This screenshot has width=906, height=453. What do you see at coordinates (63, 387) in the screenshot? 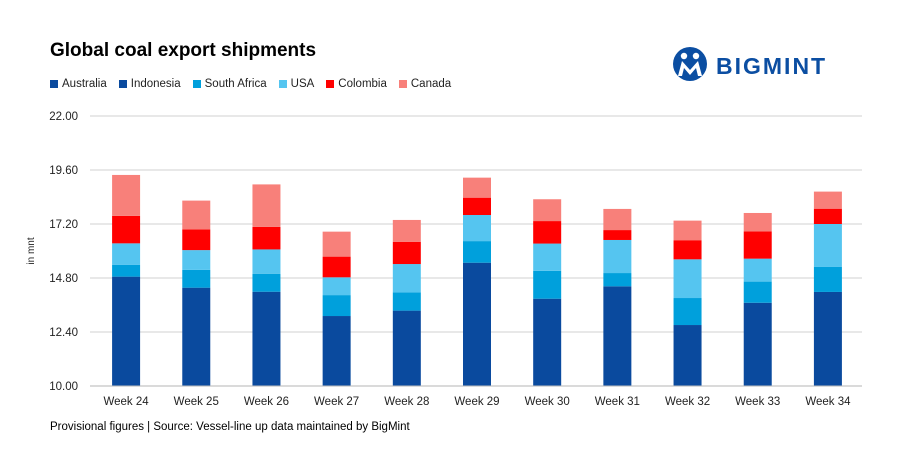
I see `y-tick-label: 10.00` at bounding box center [63, 387].